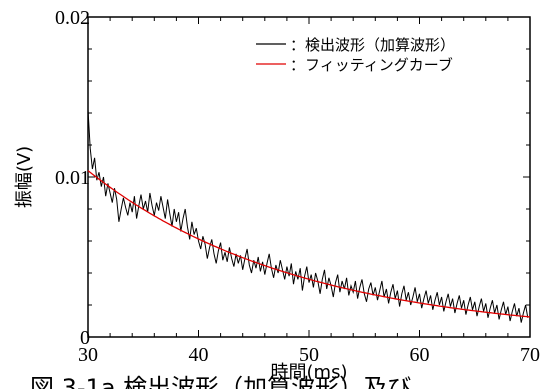  I want to click on legend: ：検出波形（加算波形） ：フィッティングカーブ, so click(355, 55).